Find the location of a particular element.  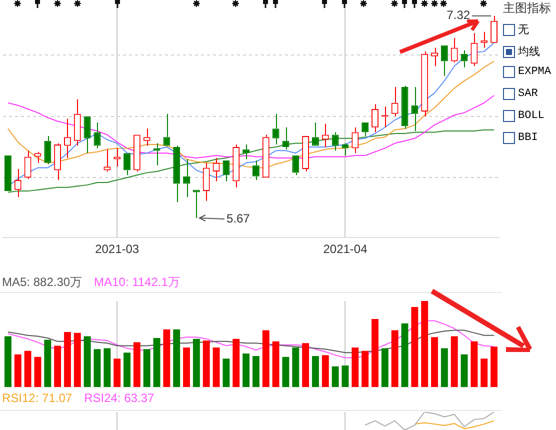

annotation: 7.32 is located at coordinates (458, 15).